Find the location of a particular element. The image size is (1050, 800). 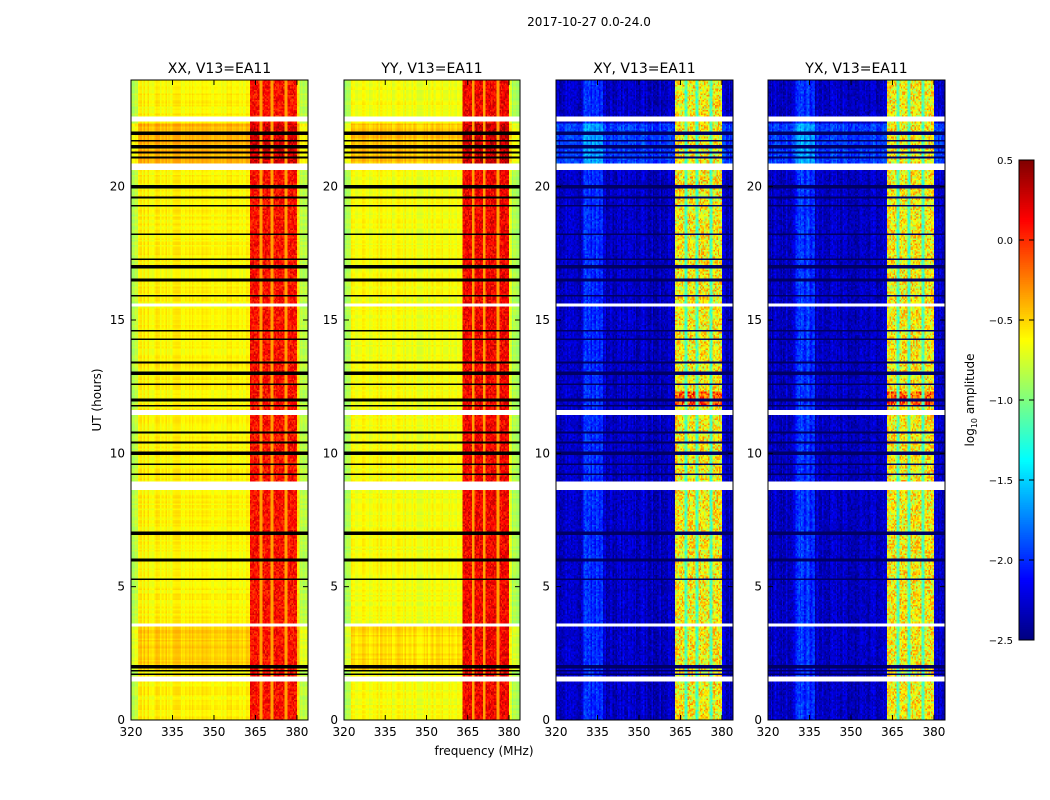

heatmap-xx is located at coordinates (219, 400).